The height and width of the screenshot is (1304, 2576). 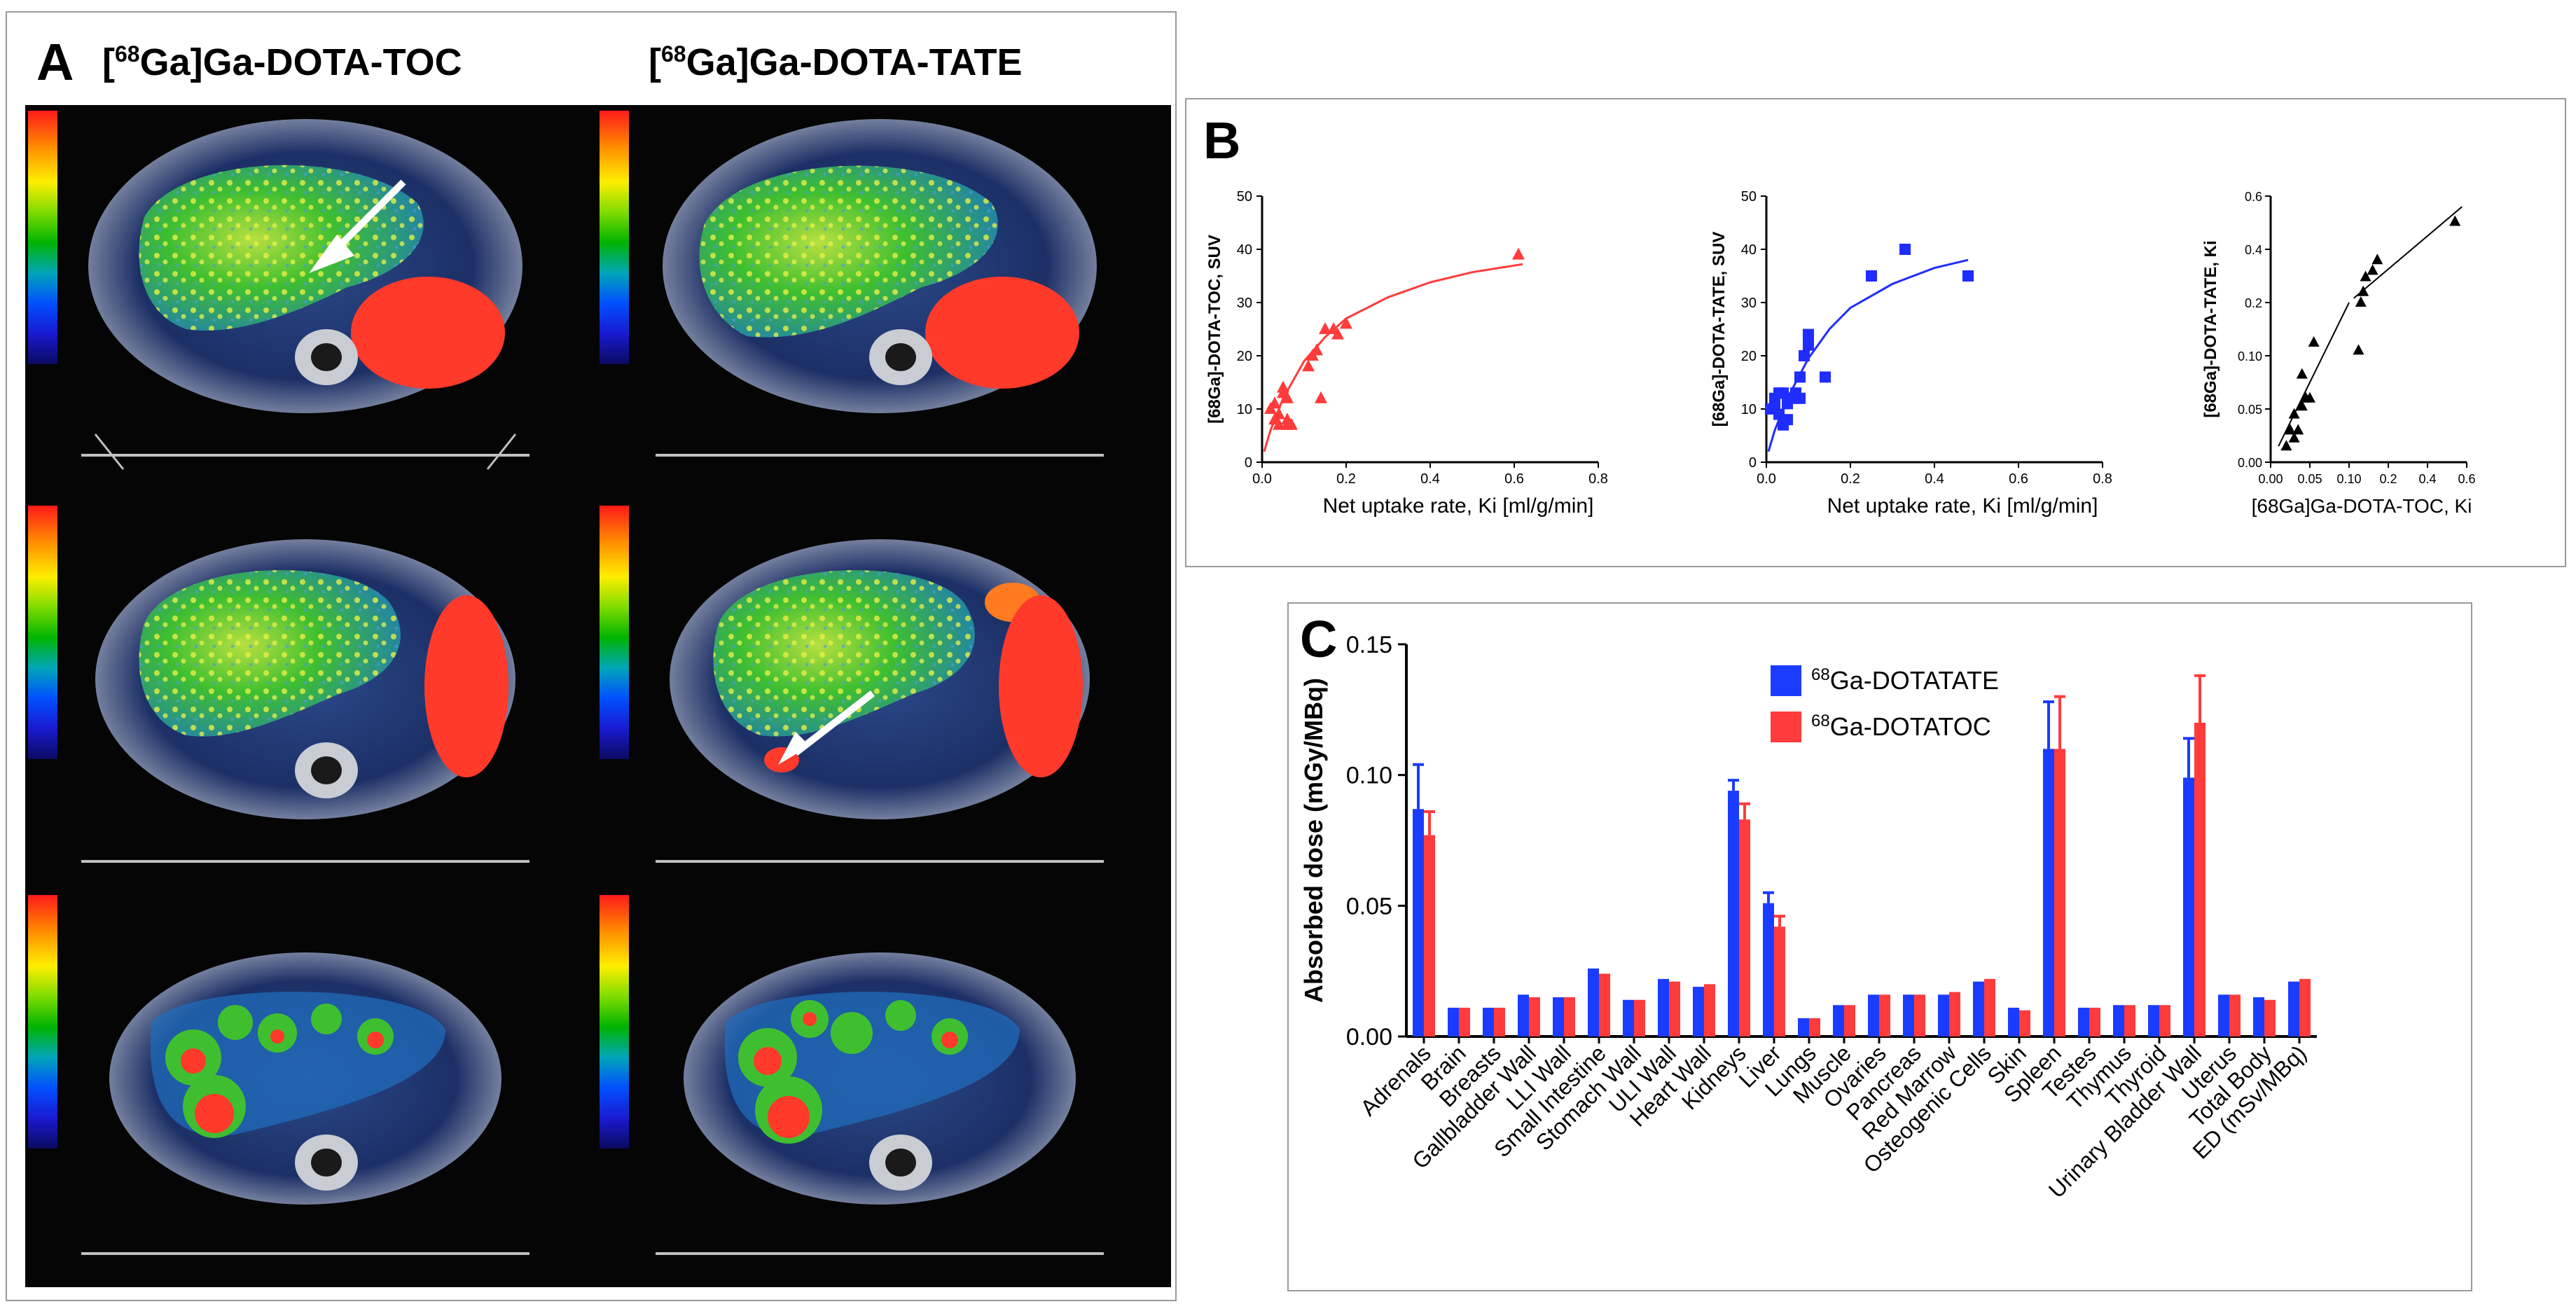 I want to click on y-tick-label: 0.2, so click(x=2253, y=303).